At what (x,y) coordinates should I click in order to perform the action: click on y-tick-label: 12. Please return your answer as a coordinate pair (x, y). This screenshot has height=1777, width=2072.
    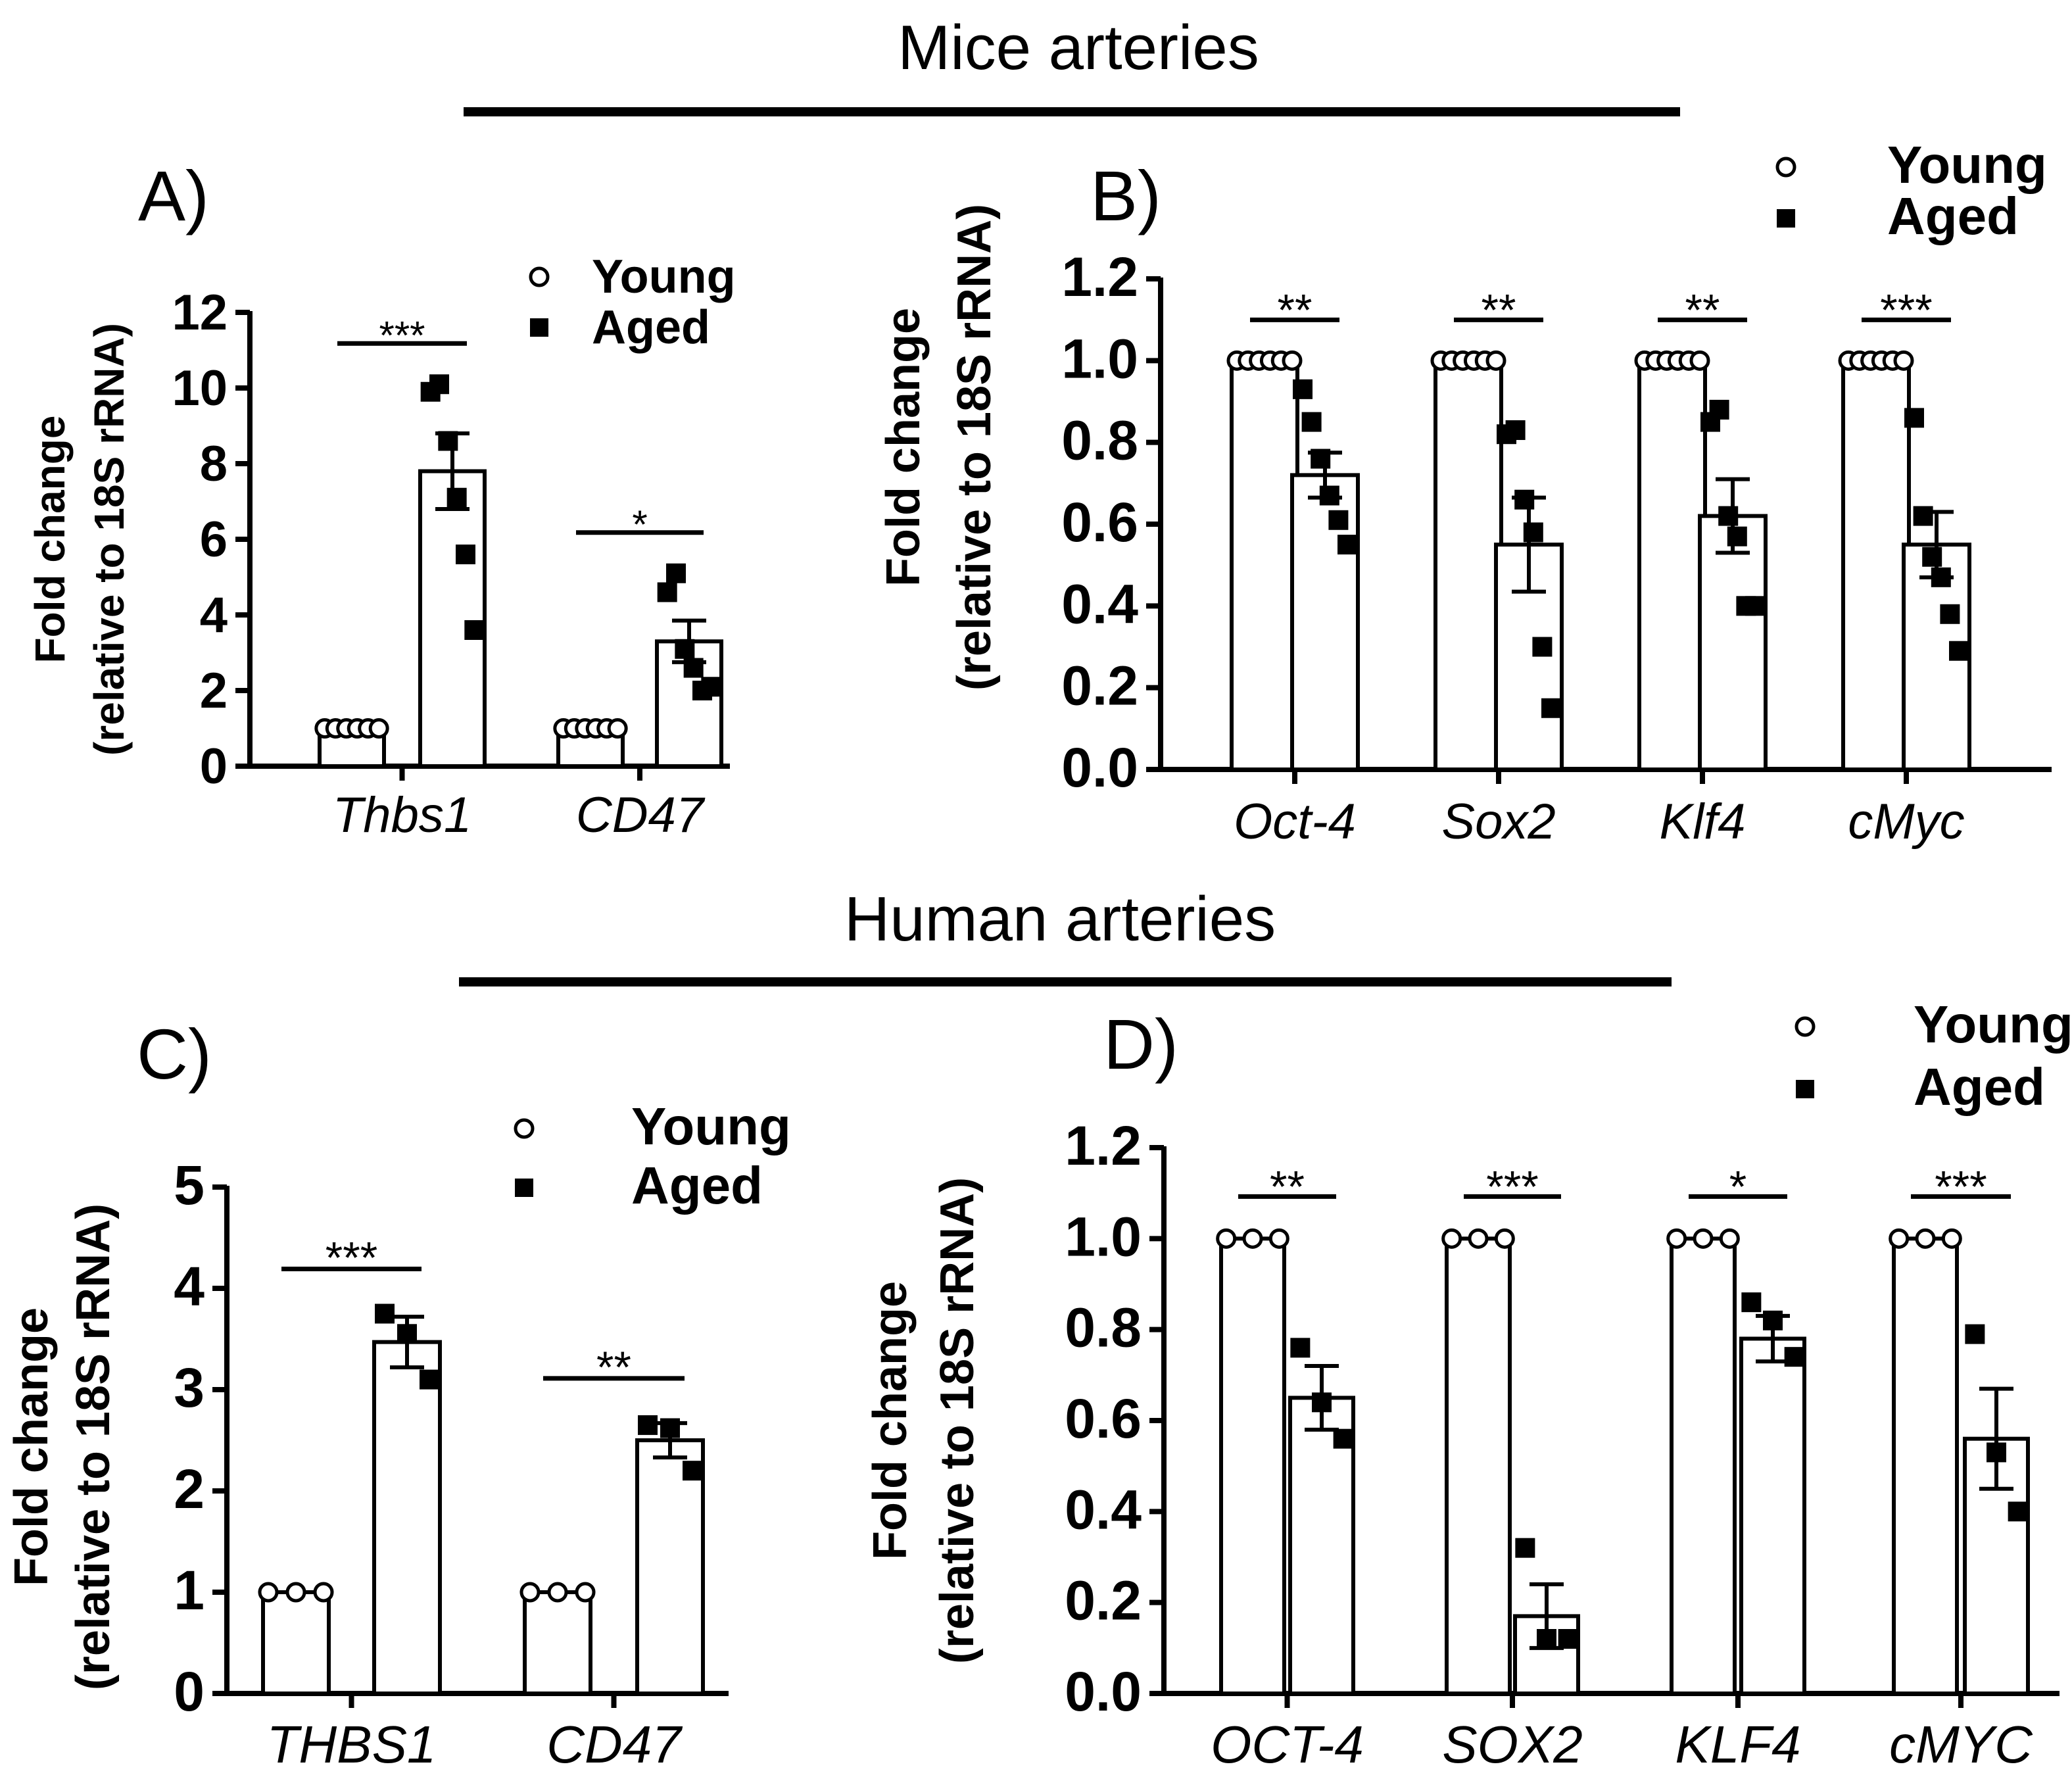
    Looking at the image, I should click on (200, 313).